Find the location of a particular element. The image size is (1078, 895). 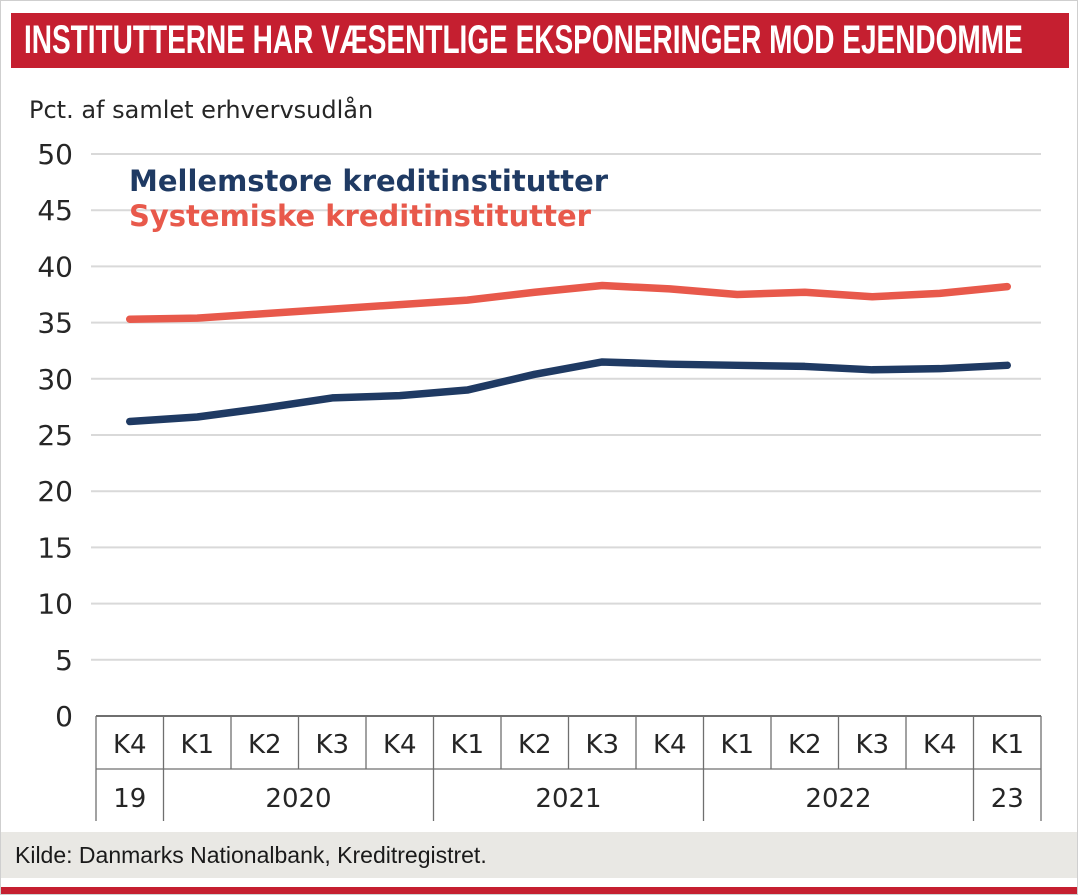

y-axis-unit-label: Pct. af samlet erhvervsudlån is located at coordinates (201, 110).